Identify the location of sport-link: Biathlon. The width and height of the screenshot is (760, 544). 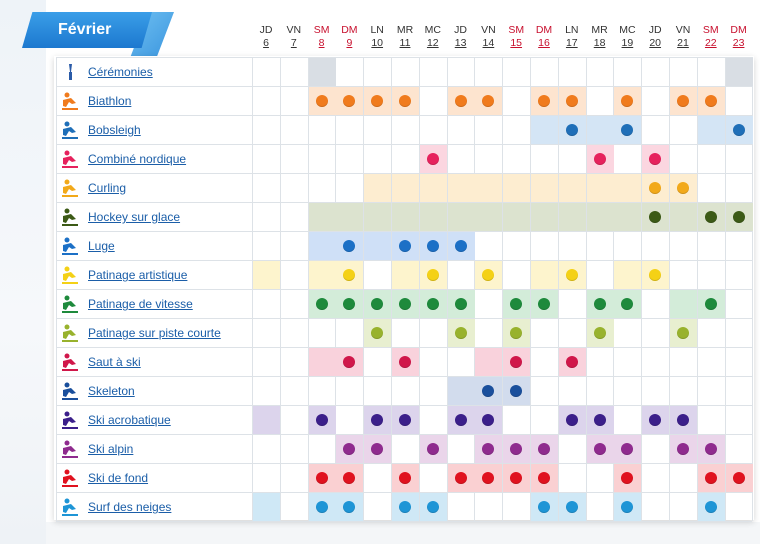
(110, 101).